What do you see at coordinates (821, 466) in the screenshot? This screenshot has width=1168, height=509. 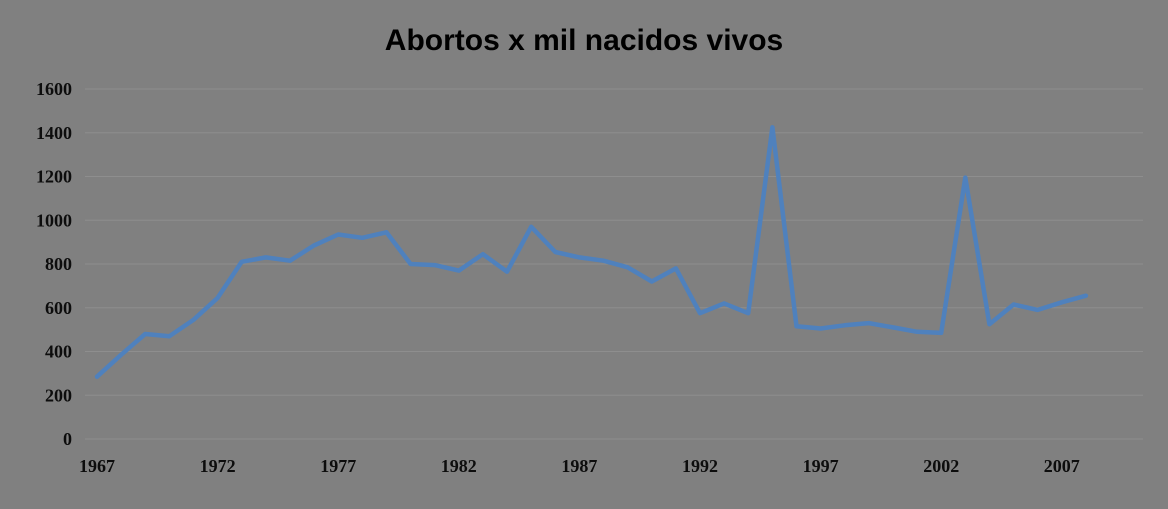 I see `x-tick-label: 1997` at bounding box center [821, 466].